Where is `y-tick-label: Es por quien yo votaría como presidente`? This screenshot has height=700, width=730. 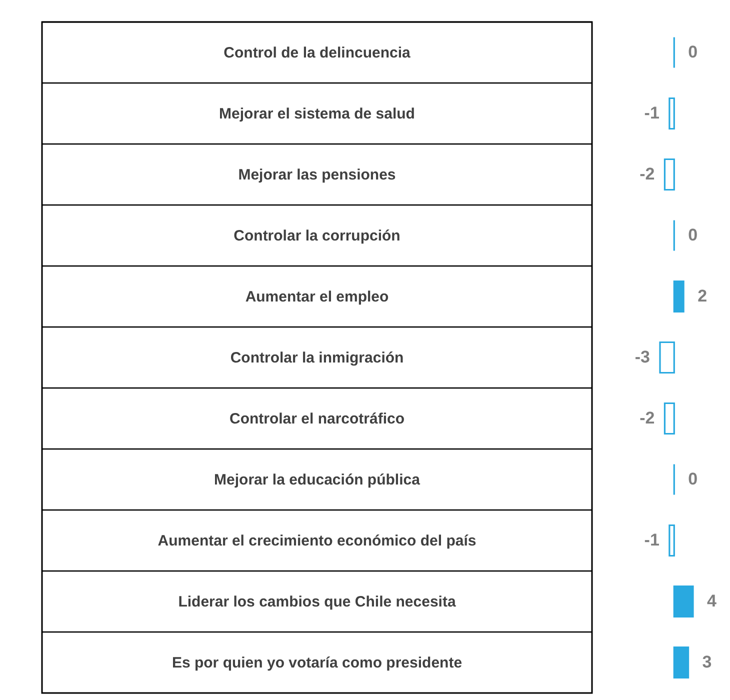 y-tick-label: Es por quien yo votaría como presidente is located at coordinates (317, 663).